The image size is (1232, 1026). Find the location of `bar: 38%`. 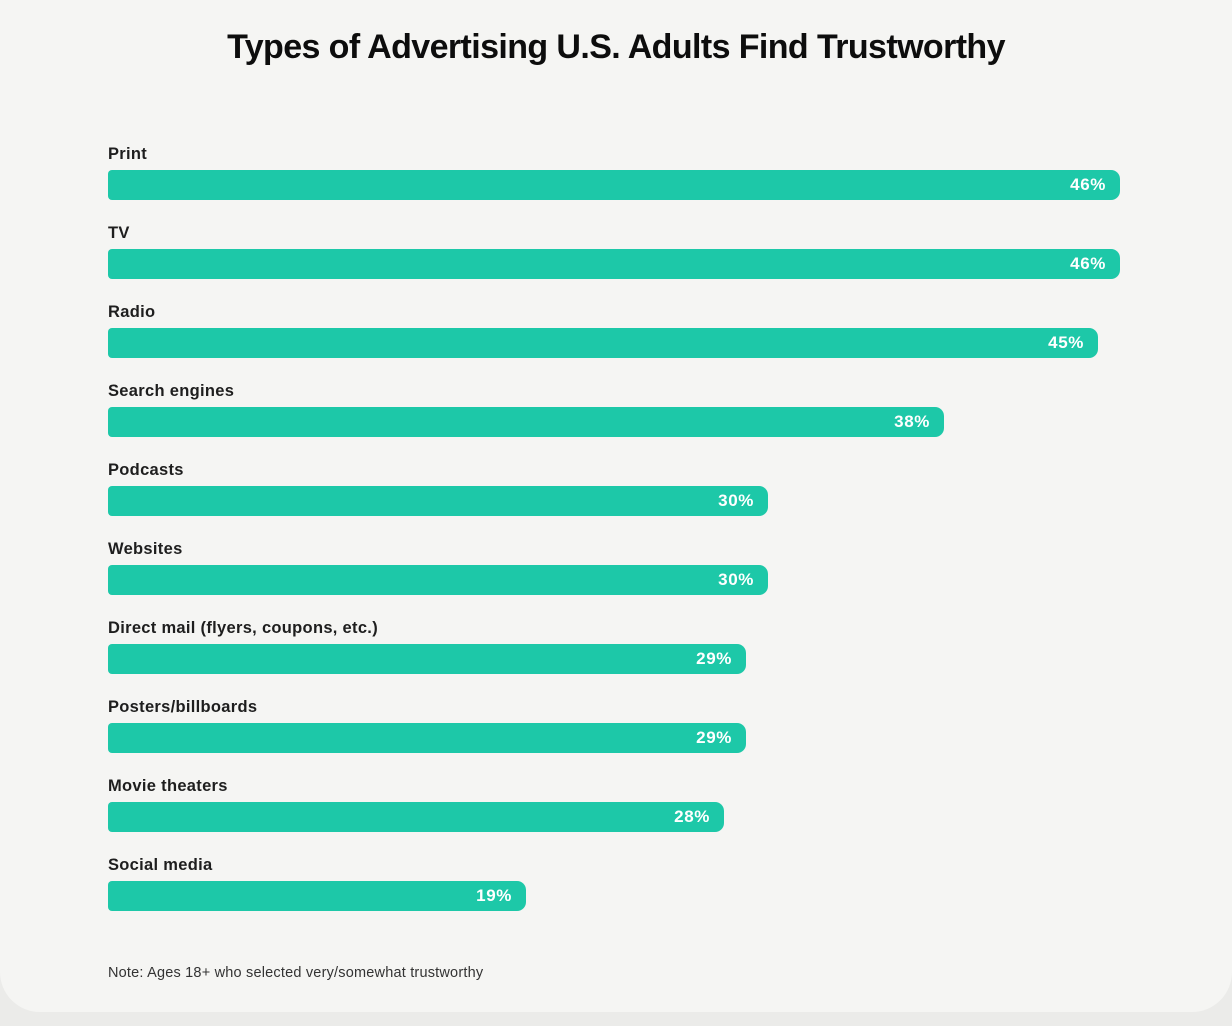

bar: 38% is located at coordinates (526, 422).